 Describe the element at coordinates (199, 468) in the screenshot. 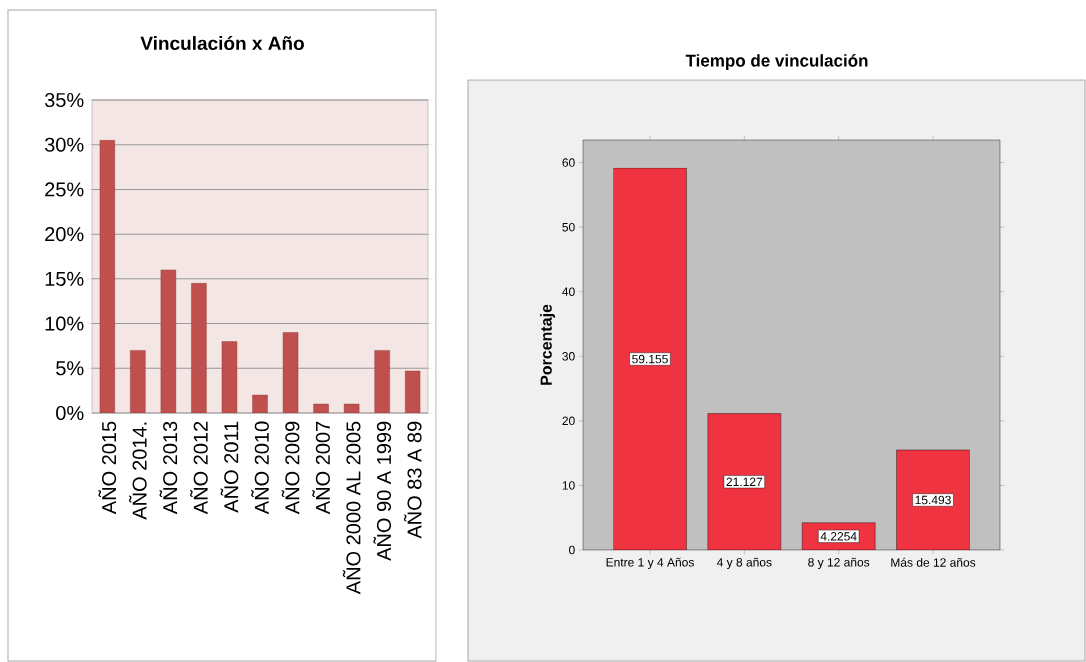

I see `x-tick-label: AÑO 2012` at that location.